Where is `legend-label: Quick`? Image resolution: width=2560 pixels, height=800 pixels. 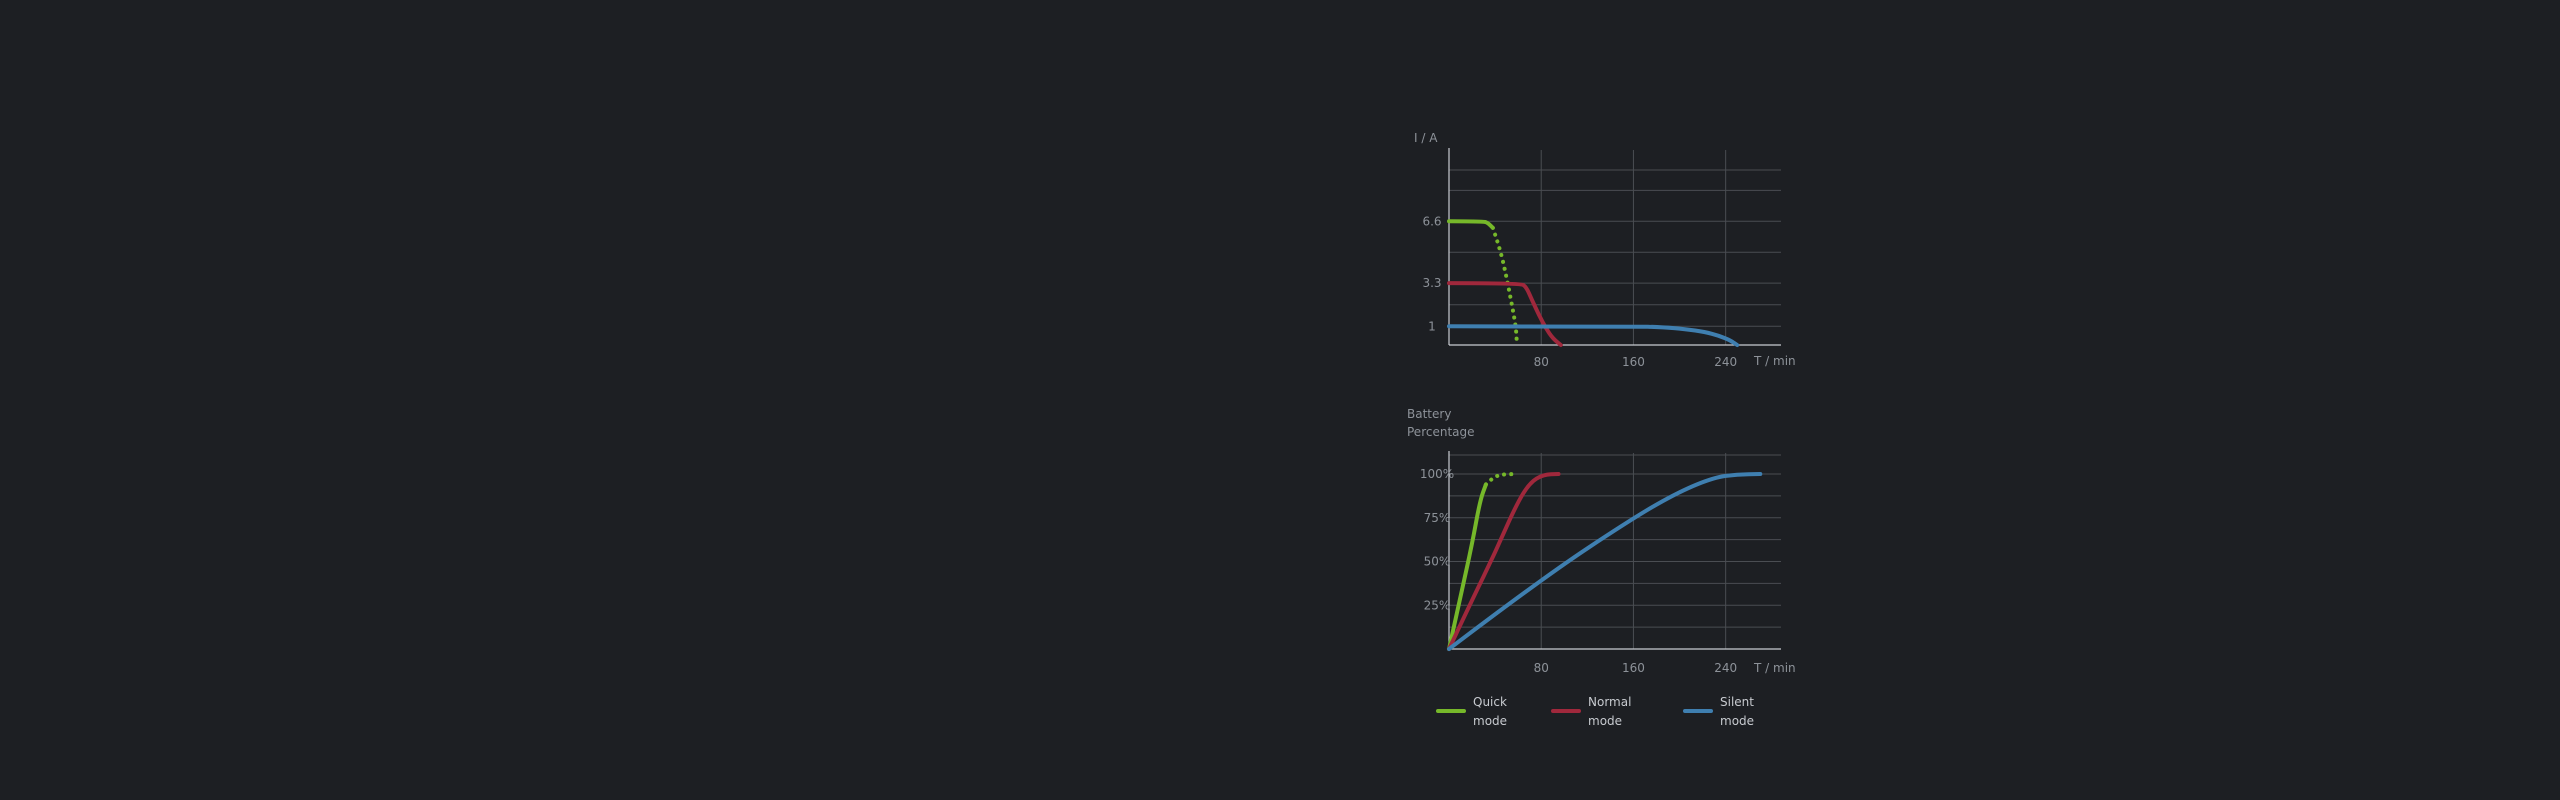 legend-label: Quick is located at coordinates (1490, 702).